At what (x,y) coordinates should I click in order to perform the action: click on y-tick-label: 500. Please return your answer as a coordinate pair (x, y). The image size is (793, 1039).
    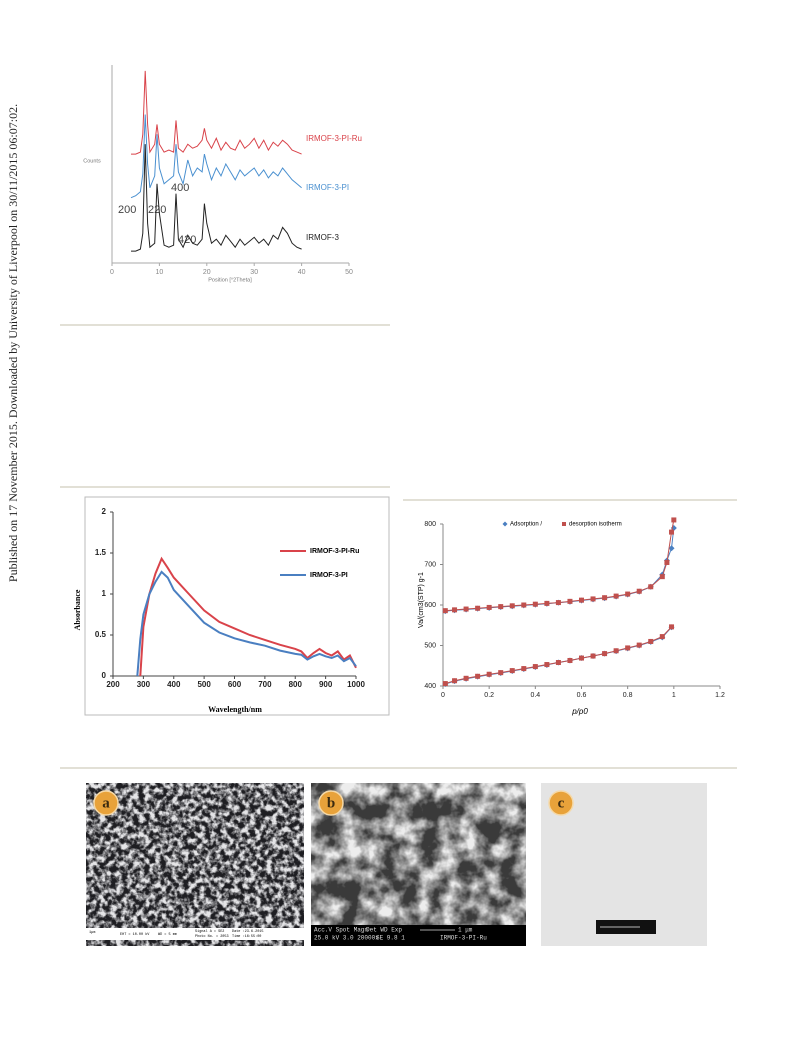
    Looking at the image, I should click on (430, 645).